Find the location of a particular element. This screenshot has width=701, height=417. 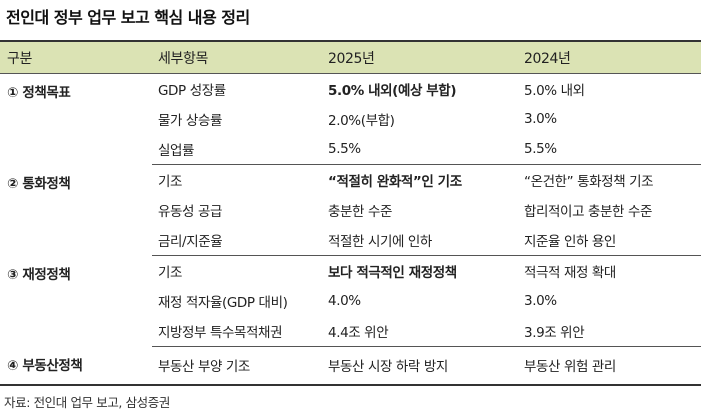

value-2024-cell: 3.9조 위안 is located at coordinates (609, 331).